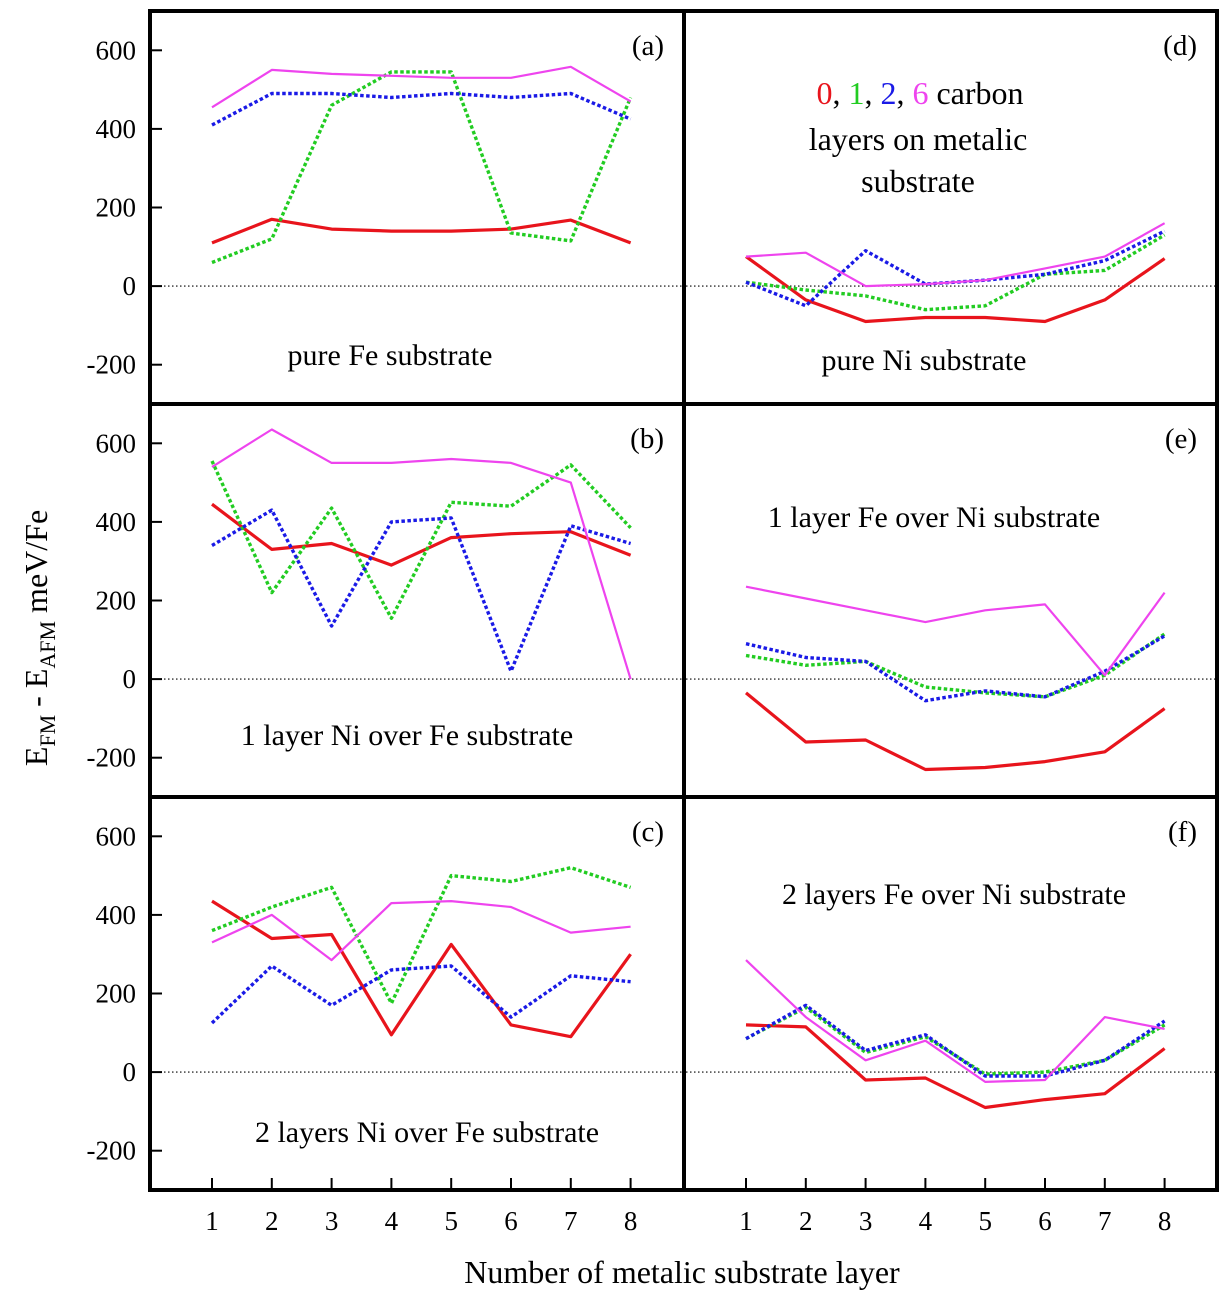 The image size is (1222, 1296). Describe the element at coordinates (112, 1151) in the screenshot. I see `y-tick-label-c--200: -200` at that location.